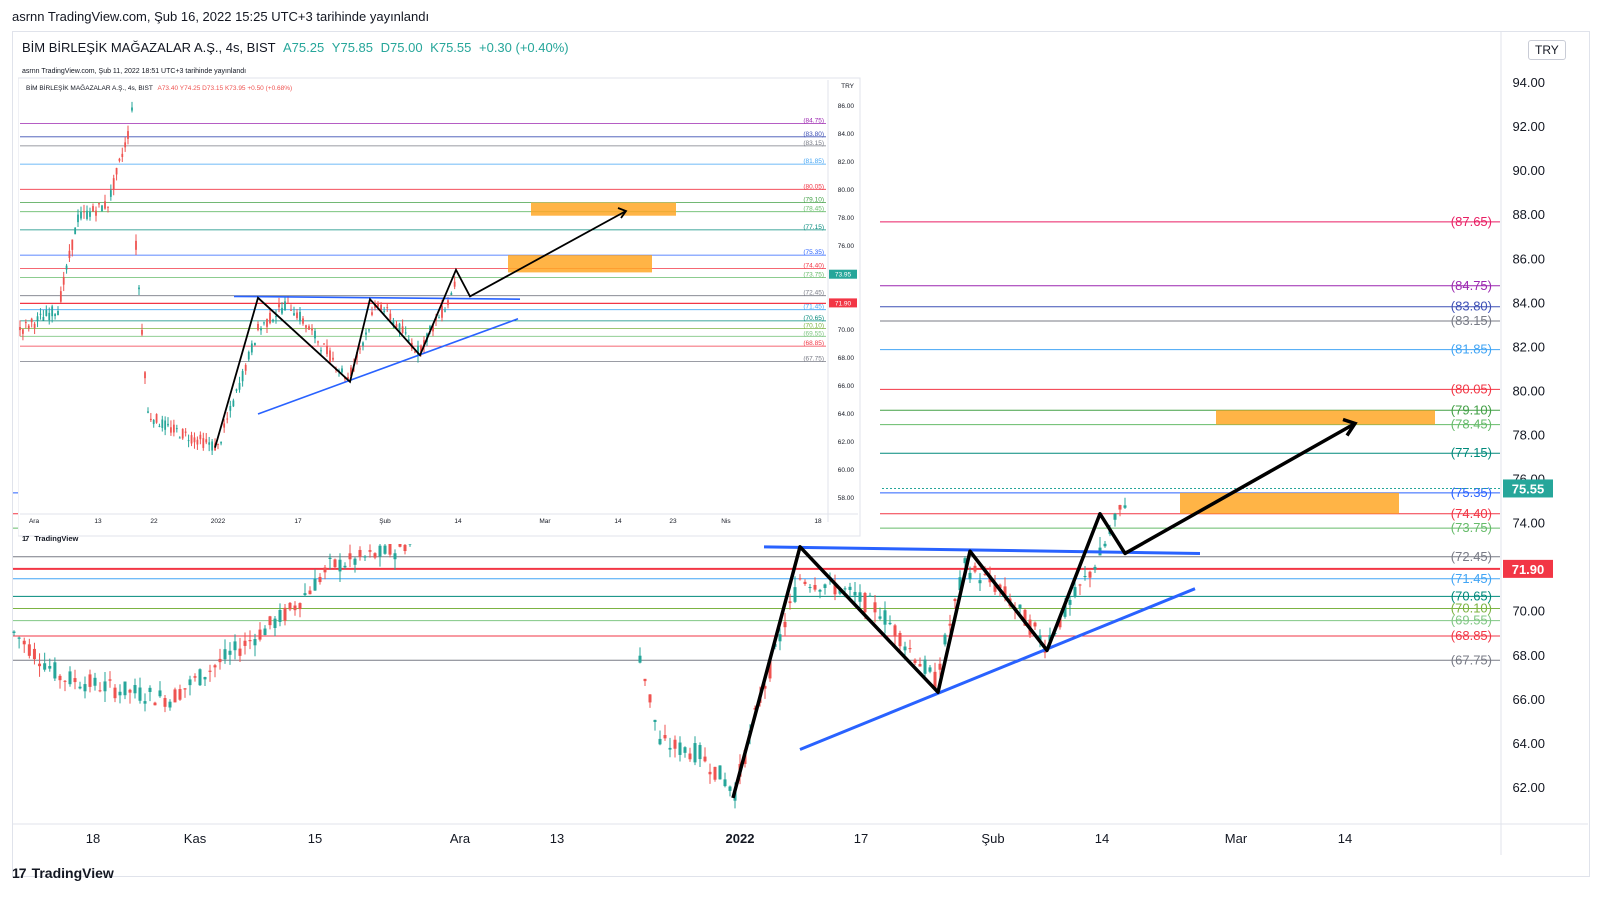 This screenshot has height=912, width=1600. Describe the element at coordinates (149, 47) in the screenshot. I see `legend-symbol: BİM BİRLEŞİK MAĞAZALAR A.Ş., 4s, BIST` at that location.